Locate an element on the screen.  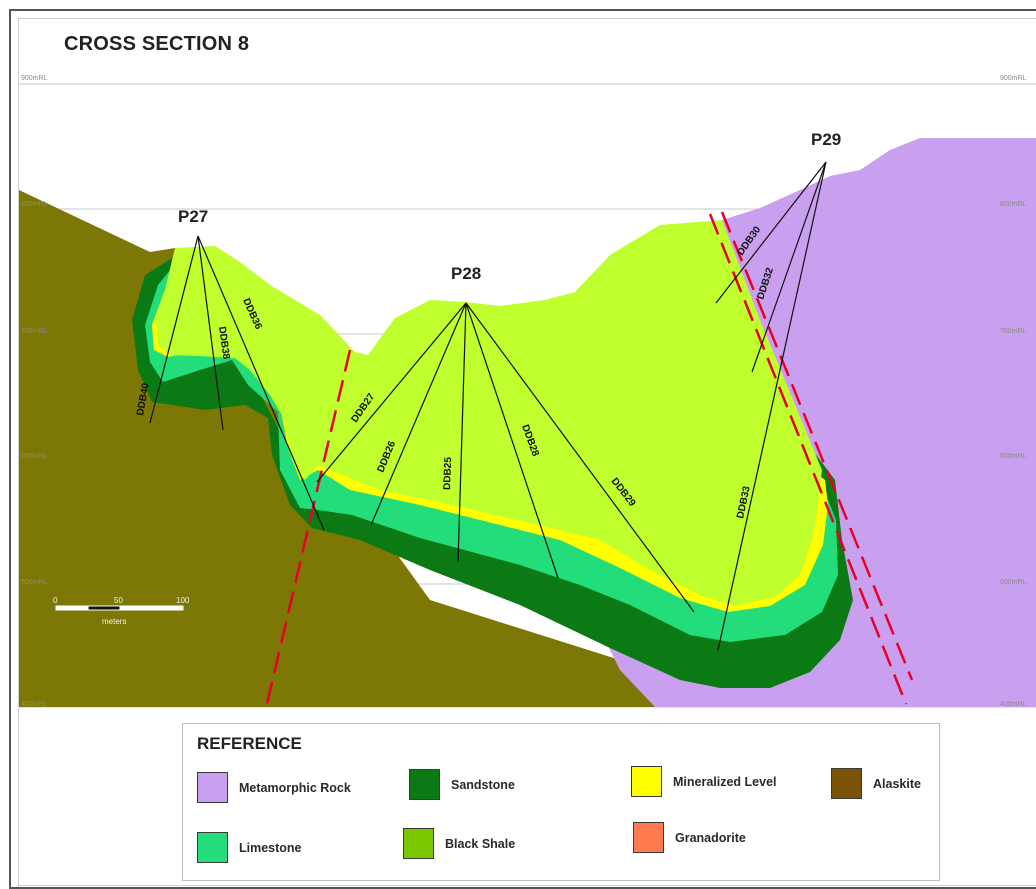
legend-swatch-limestone is located at coordinates (212, 847).